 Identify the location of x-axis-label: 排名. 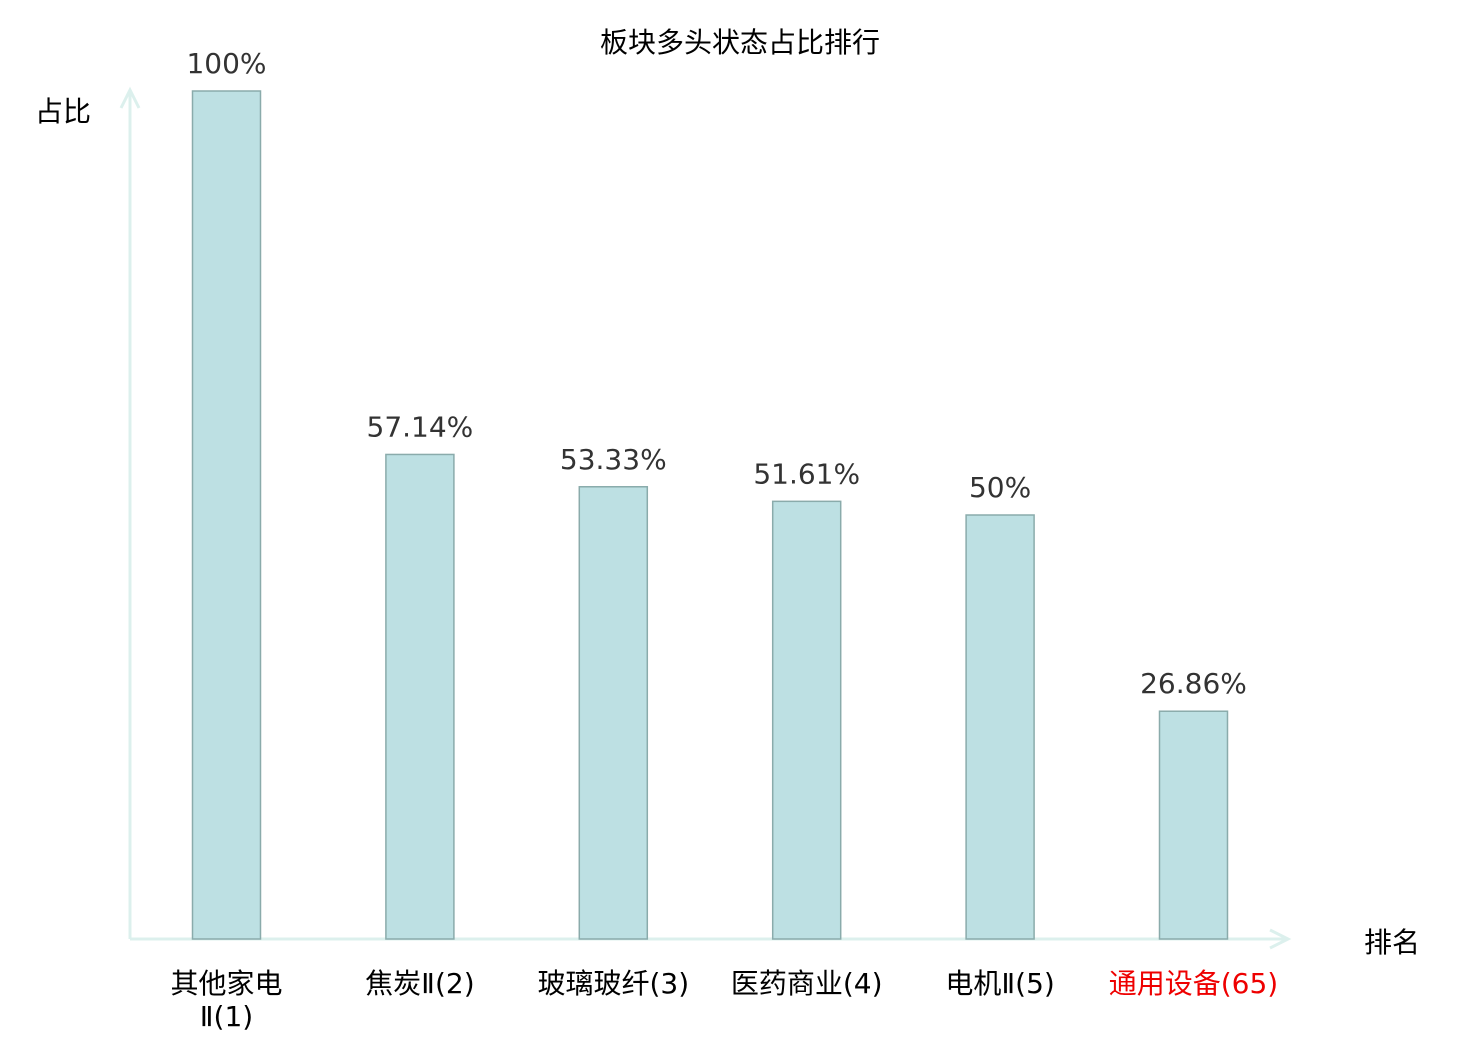
(1392, 942).